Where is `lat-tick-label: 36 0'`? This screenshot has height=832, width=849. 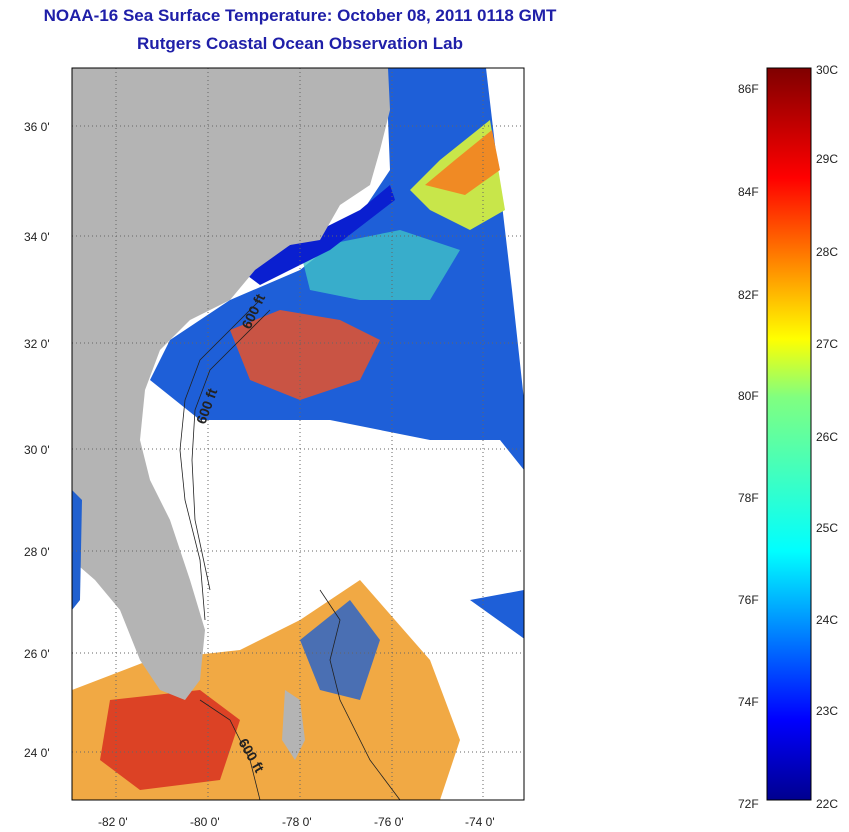 lat-tick-label: 36 0' is located at coordinates (37, 127).